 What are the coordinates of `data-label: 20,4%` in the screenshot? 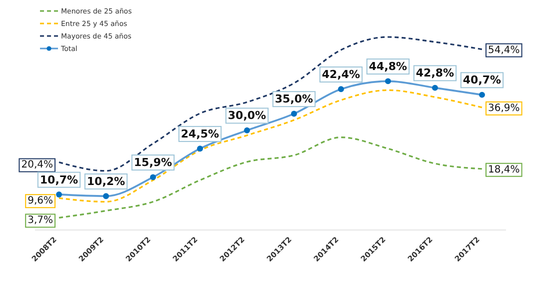 It's located at (37, 165).